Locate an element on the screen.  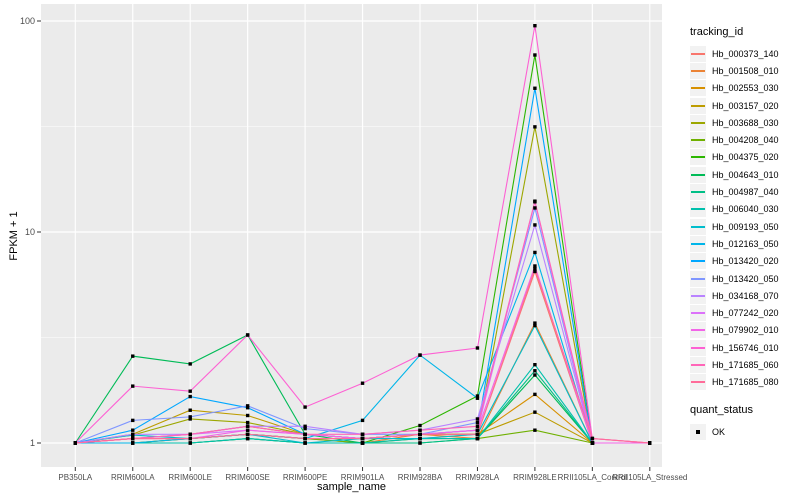
legend-entry-label: Hb_013420_020 is located at coordinates (745, 261).